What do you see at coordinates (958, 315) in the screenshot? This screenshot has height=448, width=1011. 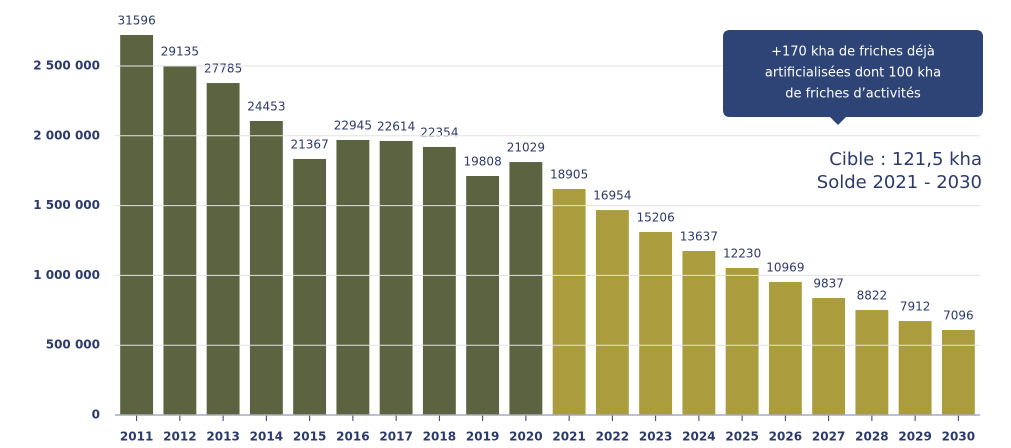 I see `bar-label: 7096` at bounding box center [958, 315].